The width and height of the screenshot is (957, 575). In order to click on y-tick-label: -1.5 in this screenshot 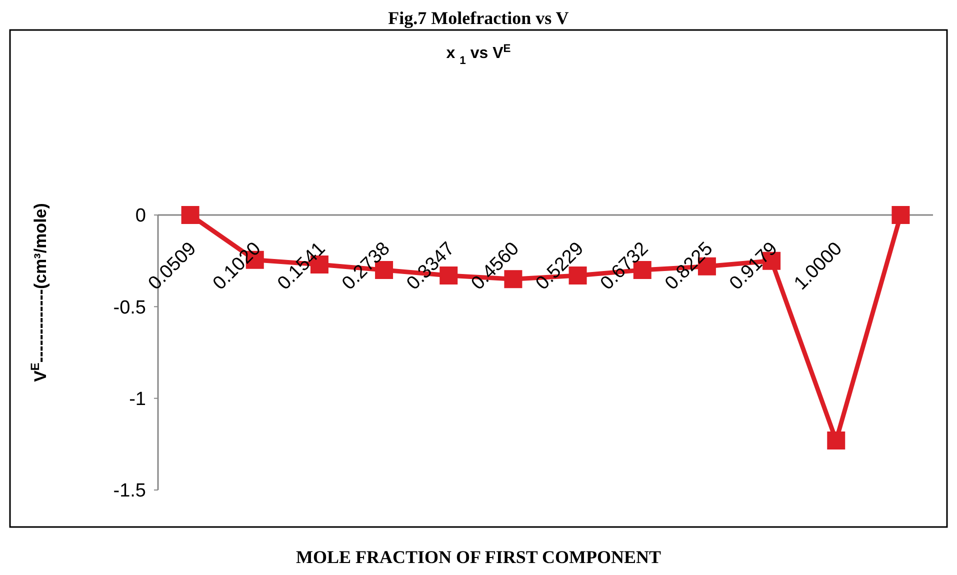, I will do `click(129, 491)`.